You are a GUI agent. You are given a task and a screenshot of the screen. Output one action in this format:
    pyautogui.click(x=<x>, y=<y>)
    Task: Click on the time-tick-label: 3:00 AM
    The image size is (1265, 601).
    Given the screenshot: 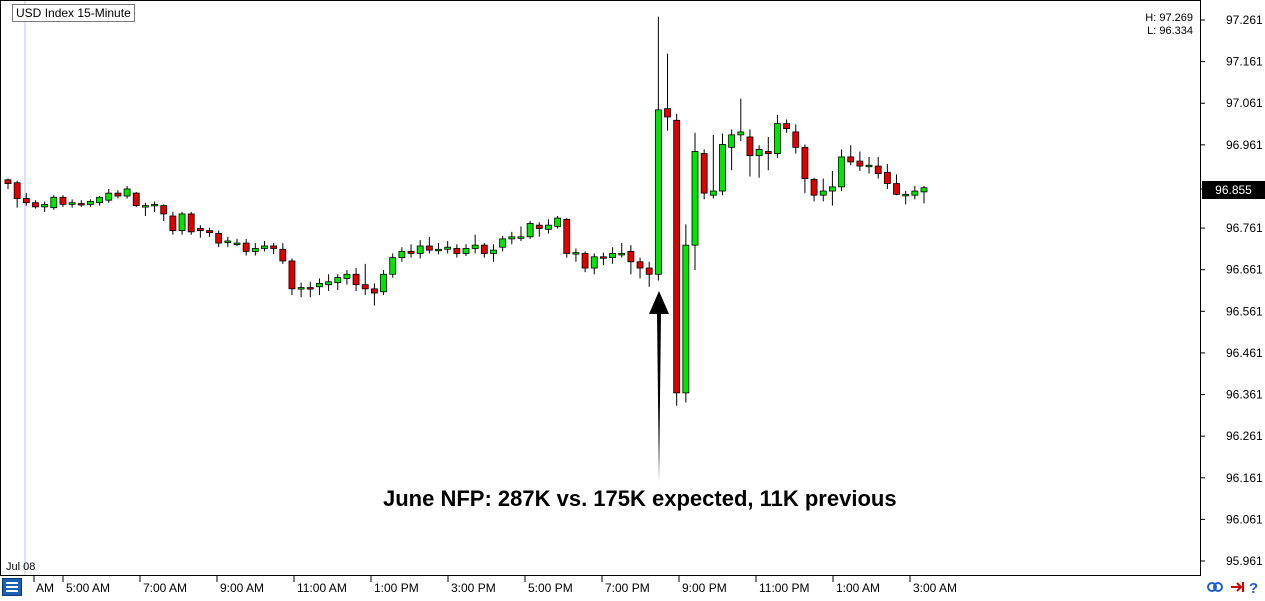 What is the action you would take?
    pyautogui.click(x=935, y=588)
    